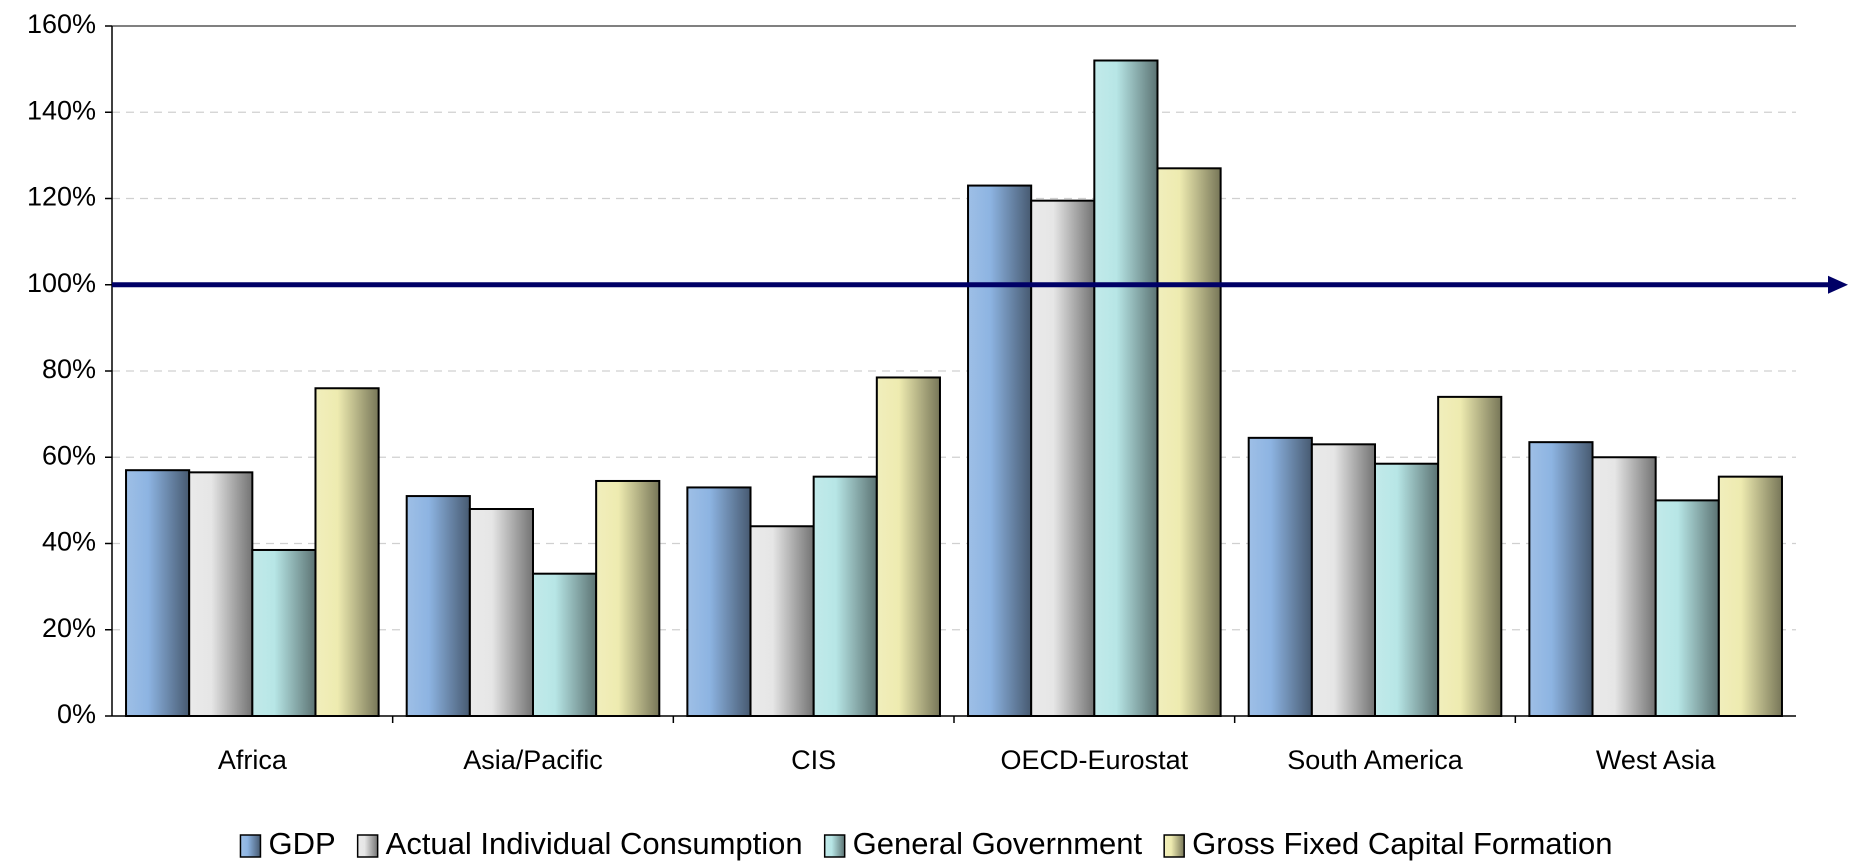  I want to click on x-tick-label: CIS, so click(813, 760).